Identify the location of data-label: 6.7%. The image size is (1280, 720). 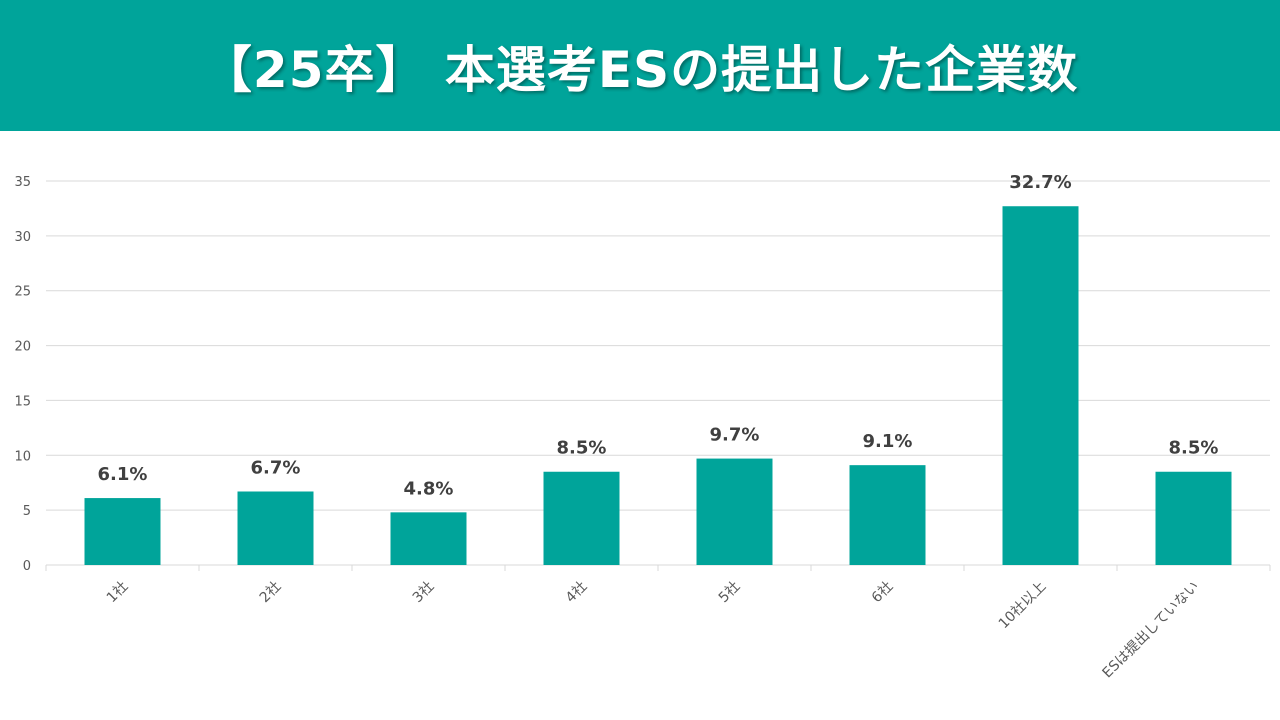
(276, 467).